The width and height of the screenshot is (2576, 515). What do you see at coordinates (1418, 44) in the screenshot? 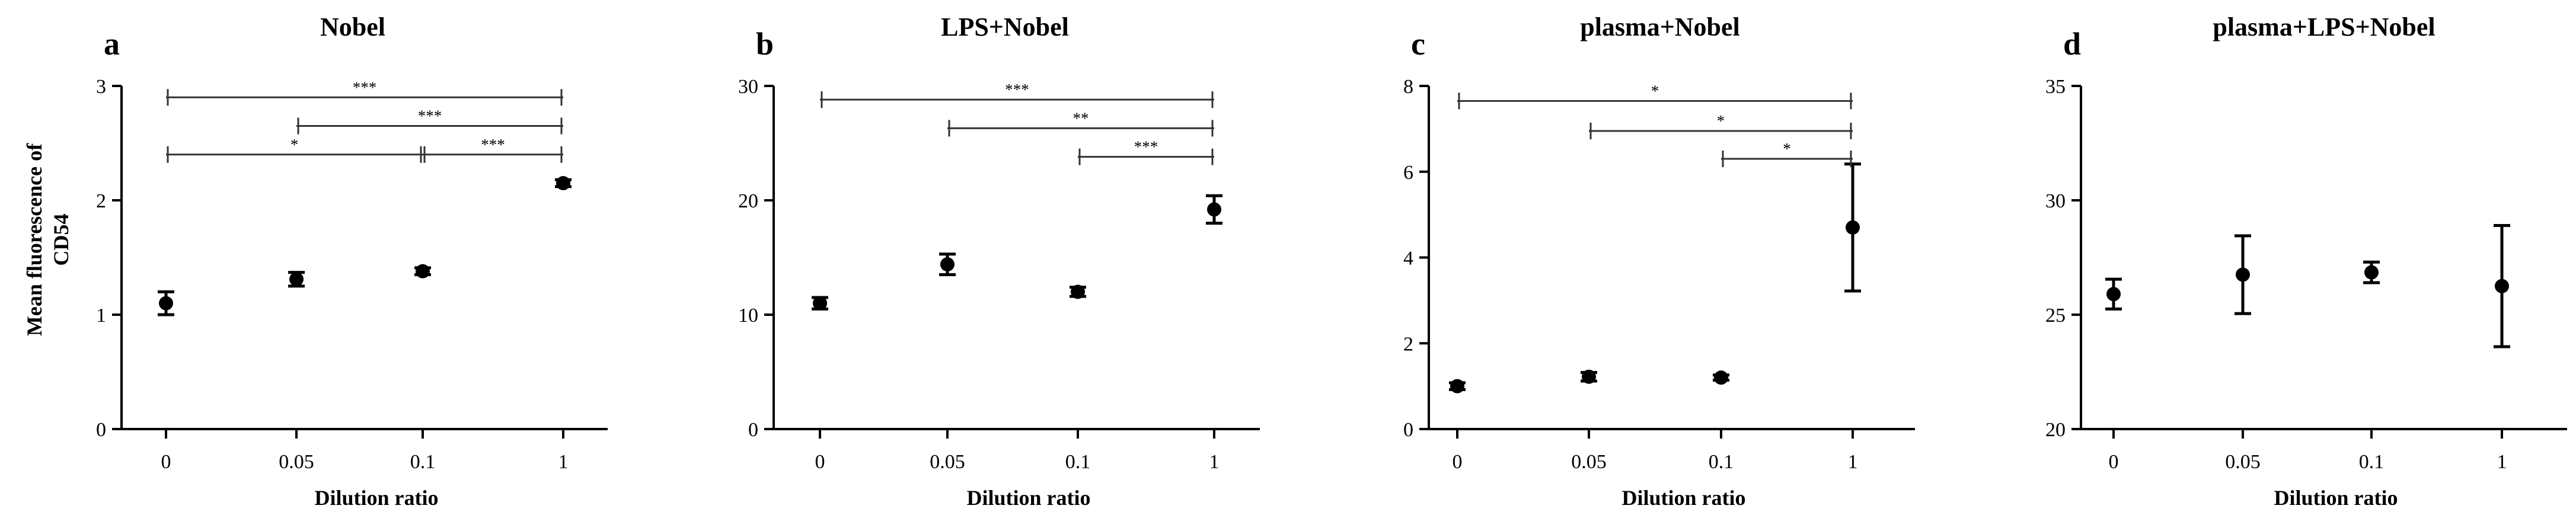
I see `panel-letter: c` at bounding box center [1418, 44].